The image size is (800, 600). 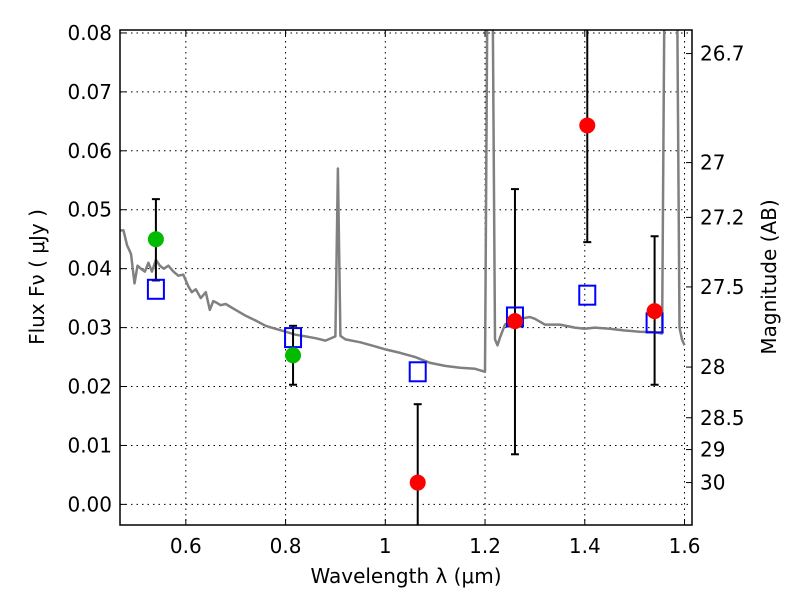 What do you see at coordinates (685, 546) in the screenshot?
I see `x-tick-label: 1.6` at bounding box center [685, 546].